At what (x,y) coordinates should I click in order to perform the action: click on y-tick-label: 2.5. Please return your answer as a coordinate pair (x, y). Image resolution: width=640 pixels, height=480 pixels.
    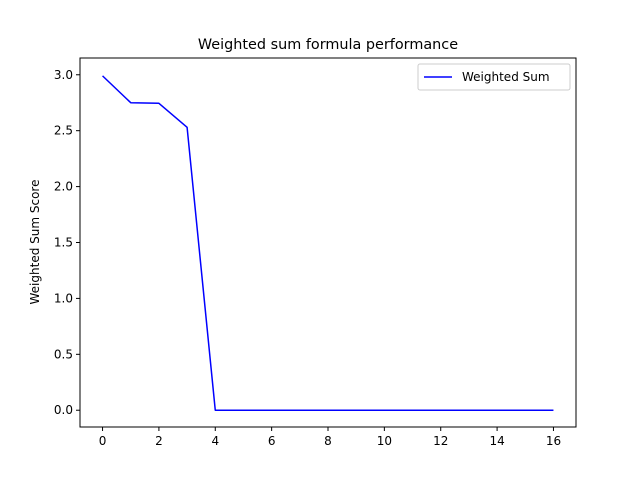
    Looking at the image, I should click on (63, 131).